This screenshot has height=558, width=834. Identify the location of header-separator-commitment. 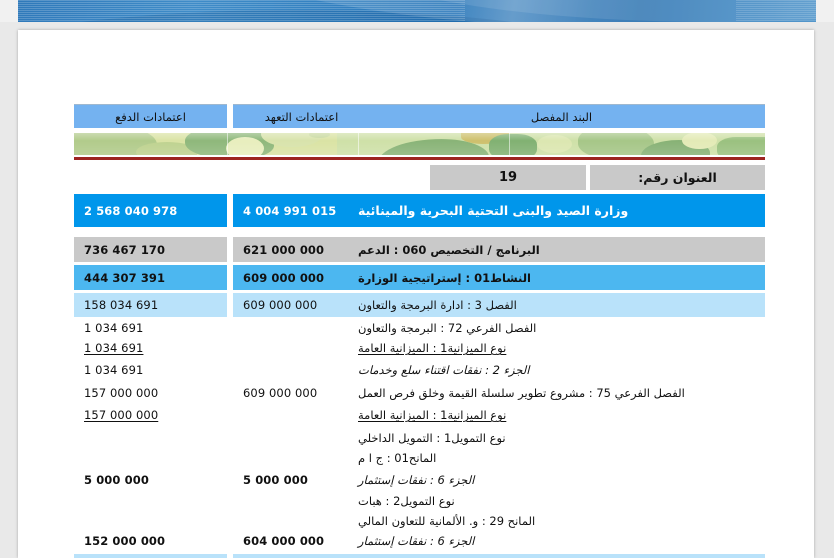
(301, 104).